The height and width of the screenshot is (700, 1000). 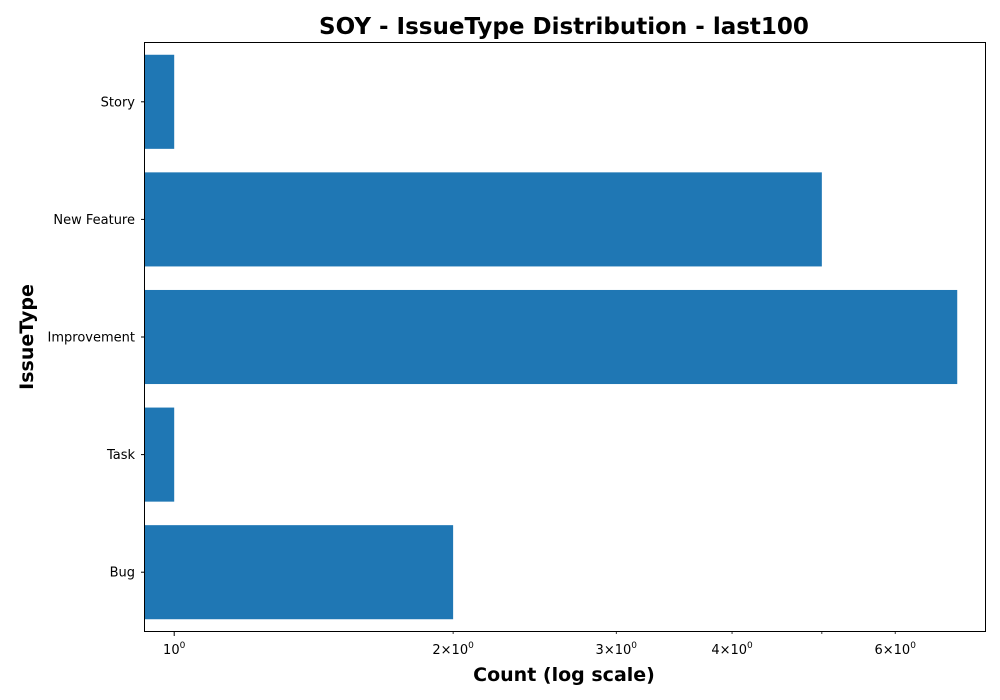 What do you see at coordinates (160, 101) in the screenshot?
I see `bar-story` at bounding box center [160, 101].